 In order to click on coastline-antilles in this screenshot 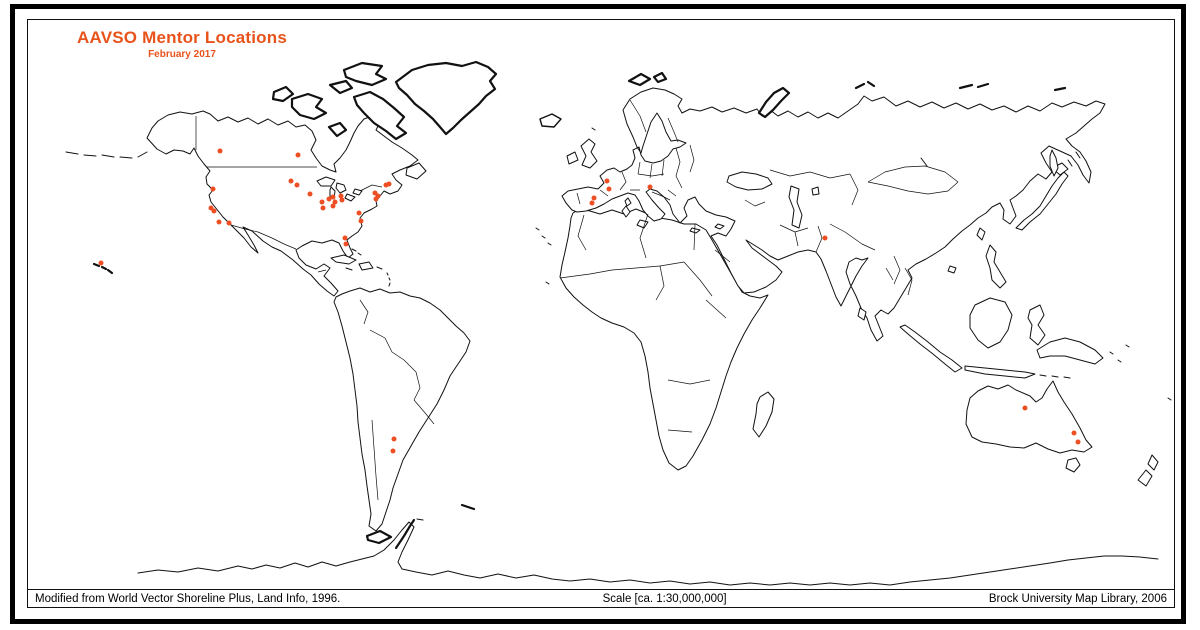, I will do `click(368, 267)`.